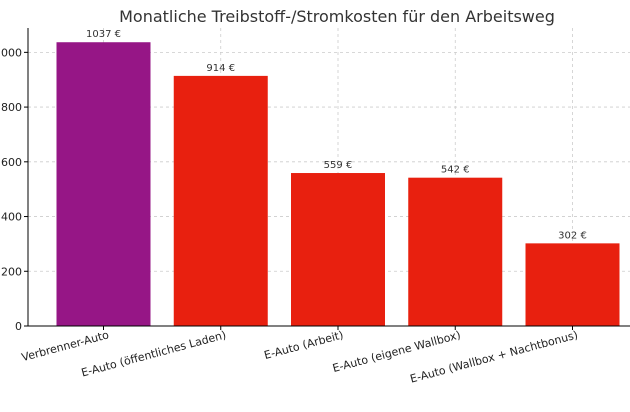  I want to click on x-tick-label: E-Auto (Arbeit), so click(304, 345).